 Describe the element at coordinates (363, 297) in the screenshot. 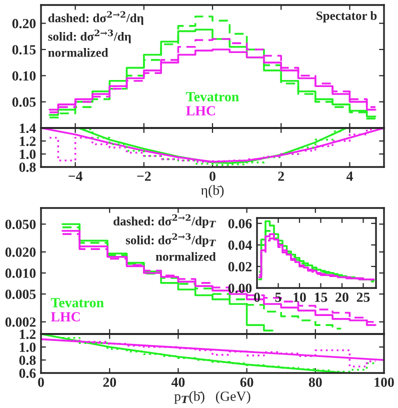

I see `x-tick-label: 25` at that location.